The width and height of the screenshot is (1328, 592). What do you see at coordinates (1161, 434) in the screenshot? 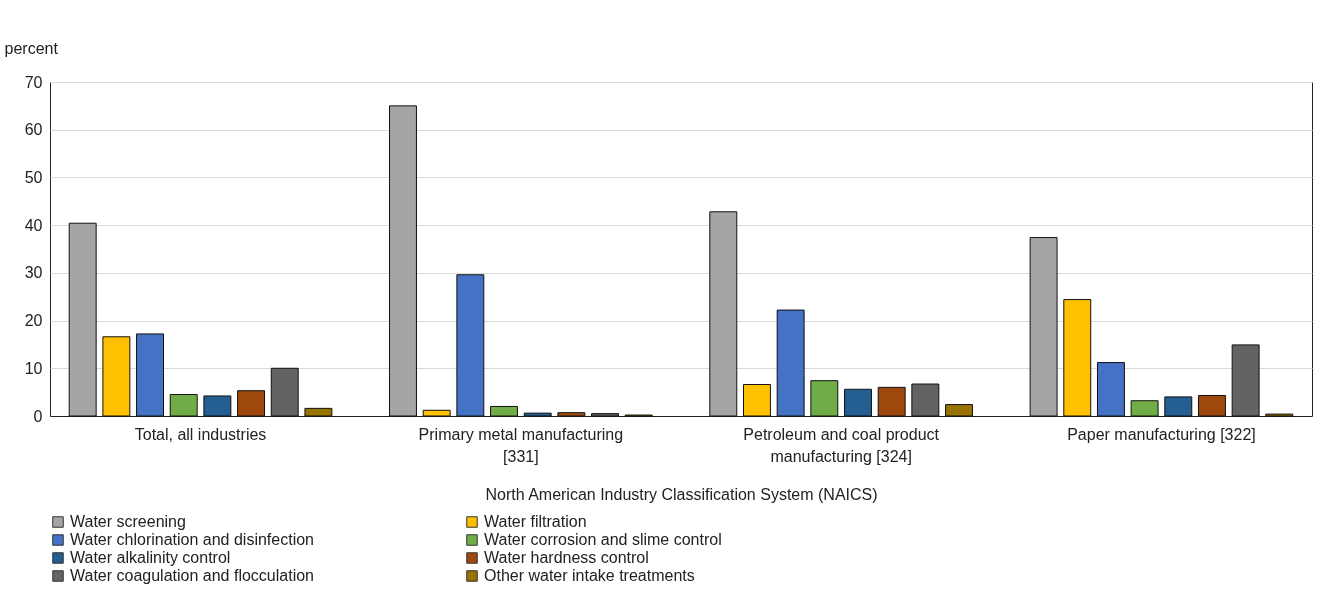
I see `x-tick-label: Paper manufacturing [322]` at bounding box center [1161, 434].